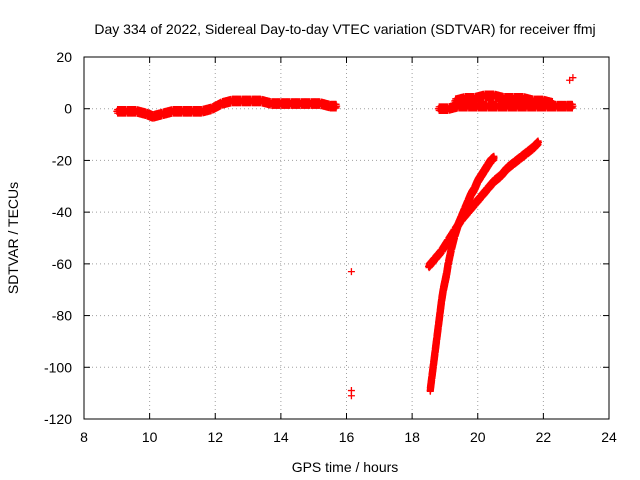 The height and width of the screenshot is (480, 640). I want to click on y-tick-label: -60, so click(62, 264).